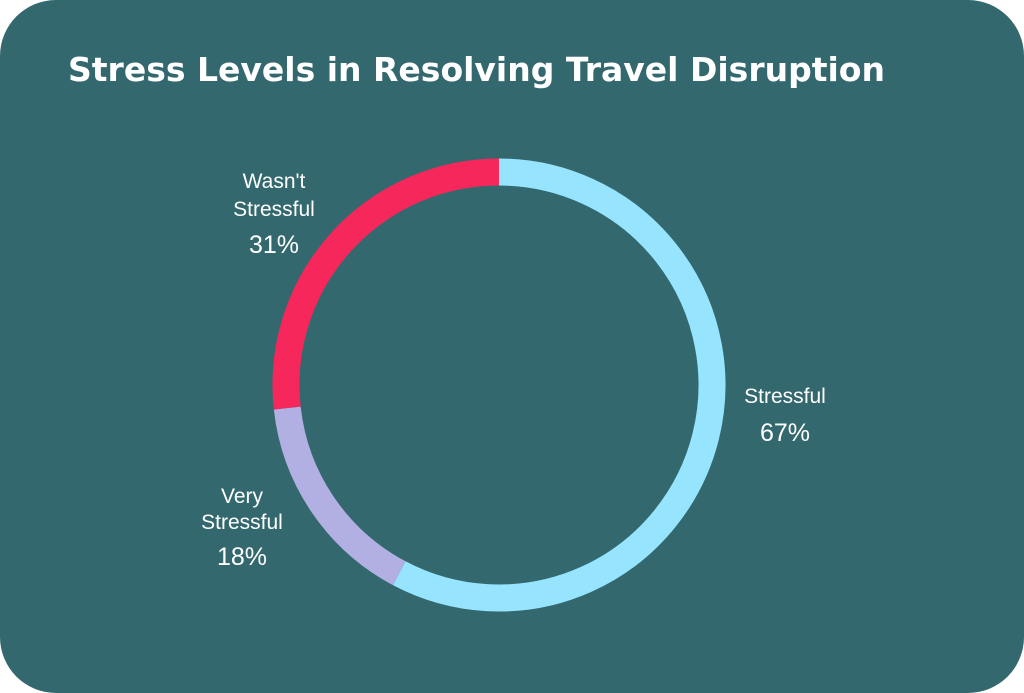  What do you see at coordinates (274, 181) in the screenshot?
I see `slice-label-wasnt-stressful-name-1: Wasn't` at bounding box center [274, 181].